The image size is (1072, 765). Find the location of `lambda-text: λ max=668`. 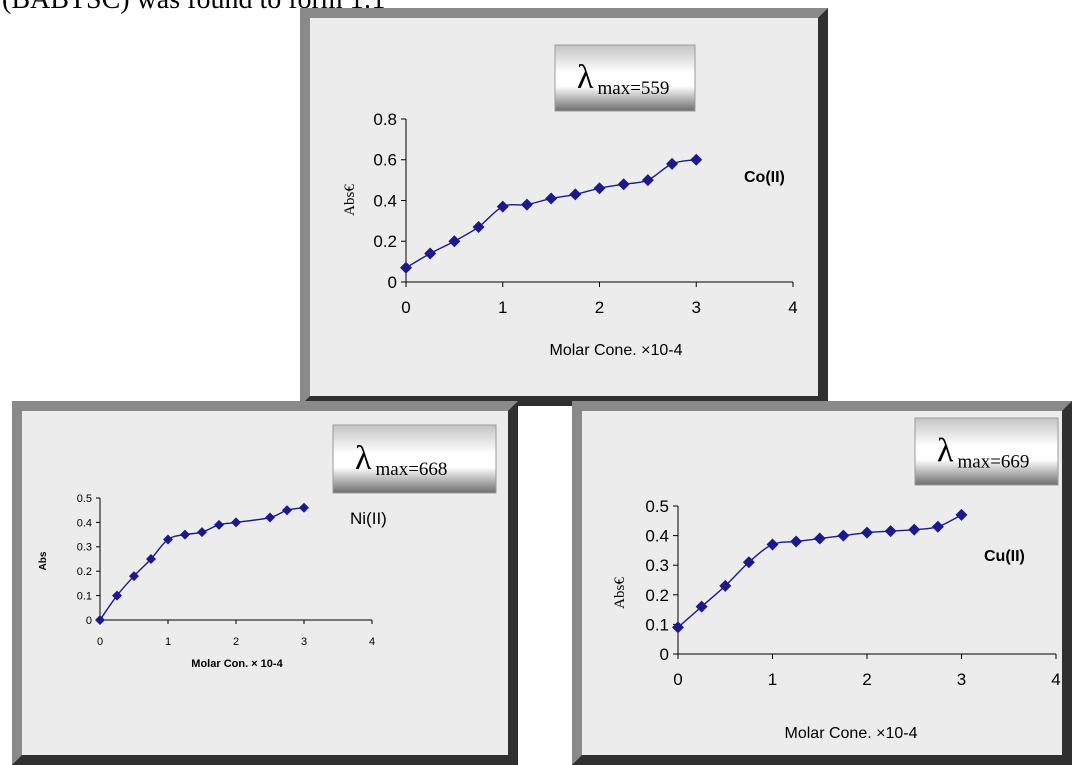

lambda-text: λ max=668 is located at coordinates (401, 460).